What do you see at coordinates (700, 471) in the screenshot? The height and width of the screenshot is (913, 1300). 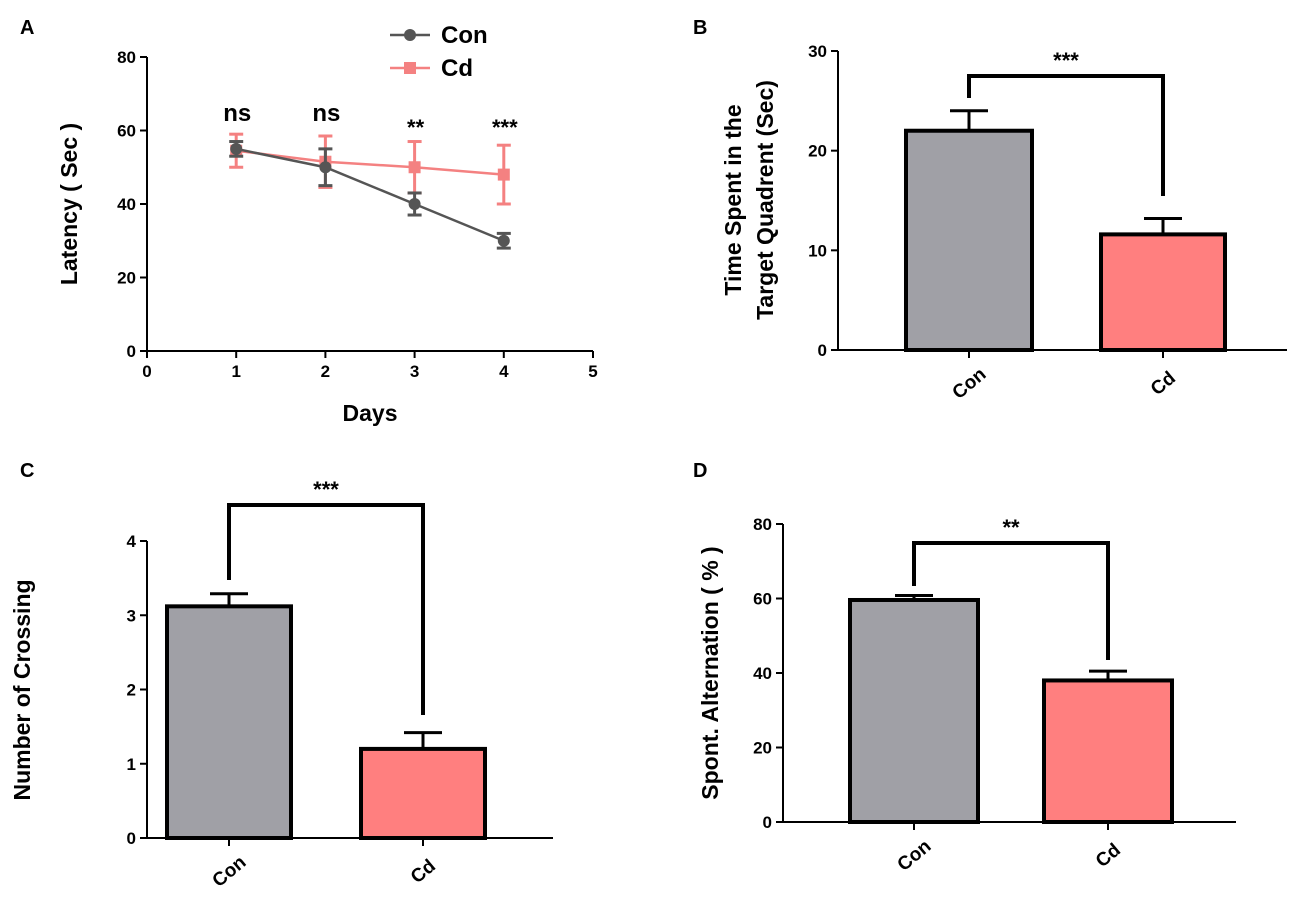 I see `panel-label-d: D` at bounding box center [700, 471].